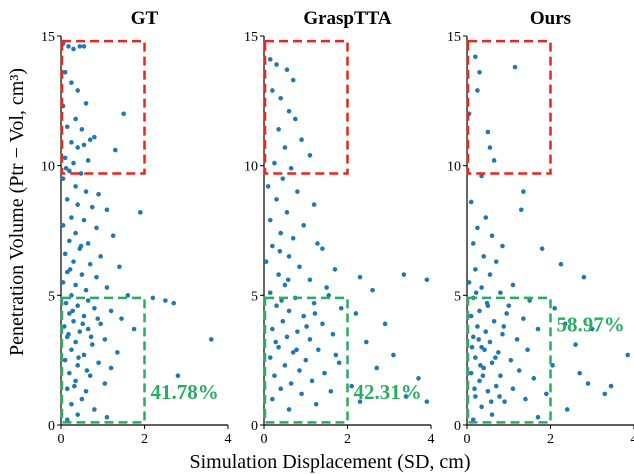  What do you see at coordinates (632, 439) in the screenshot?
I see `x-tick-label: 4` at bounding box center [632, 439].